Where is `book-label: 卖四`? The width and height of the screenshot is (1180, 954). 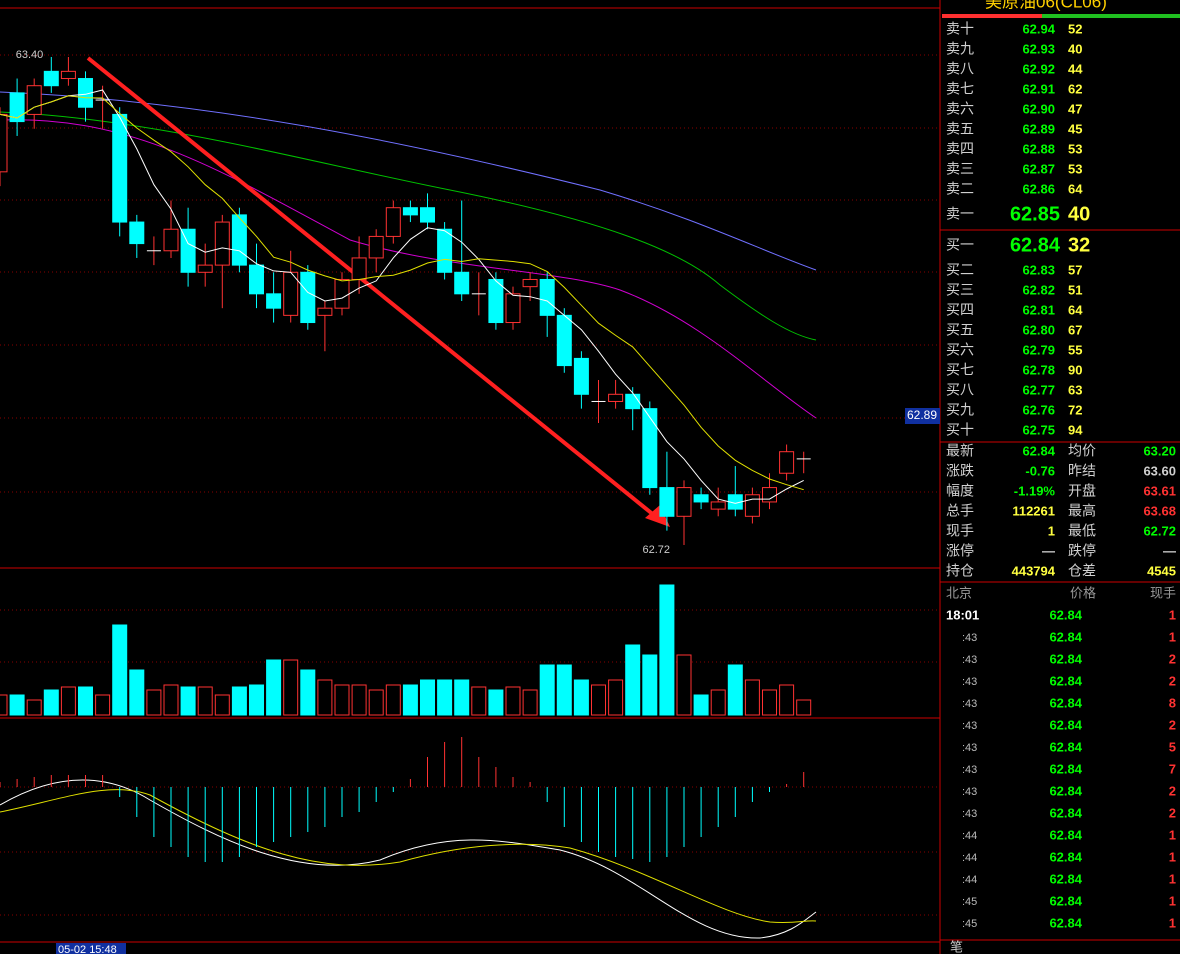
book-label: 卖四 is located at coordinates (960, 149).